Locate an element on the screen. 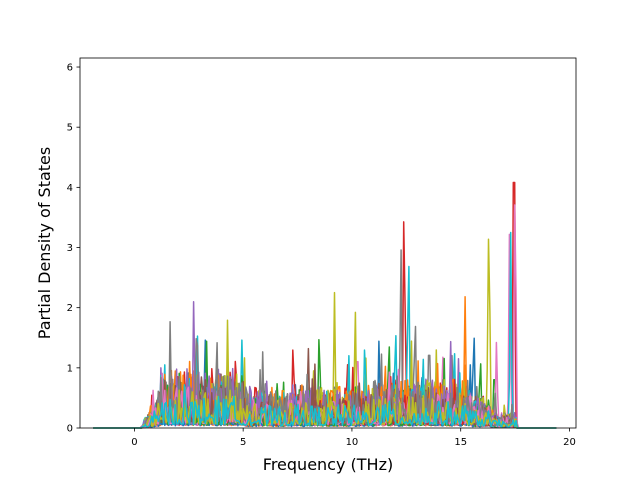  x-axis-ticks: 0 5 10 15 20 is located at coordinates (353, 438).